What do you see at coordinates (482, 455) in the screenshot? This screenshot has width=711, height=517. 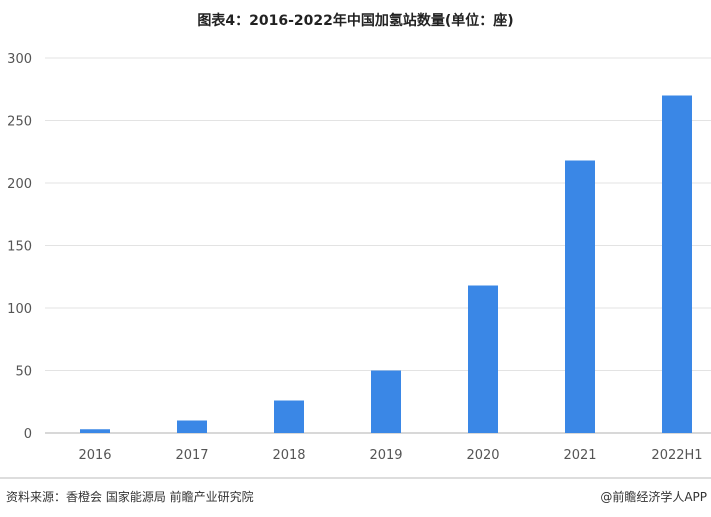 I see `x-tick-label: 2020` at bounding box center [482, 455].